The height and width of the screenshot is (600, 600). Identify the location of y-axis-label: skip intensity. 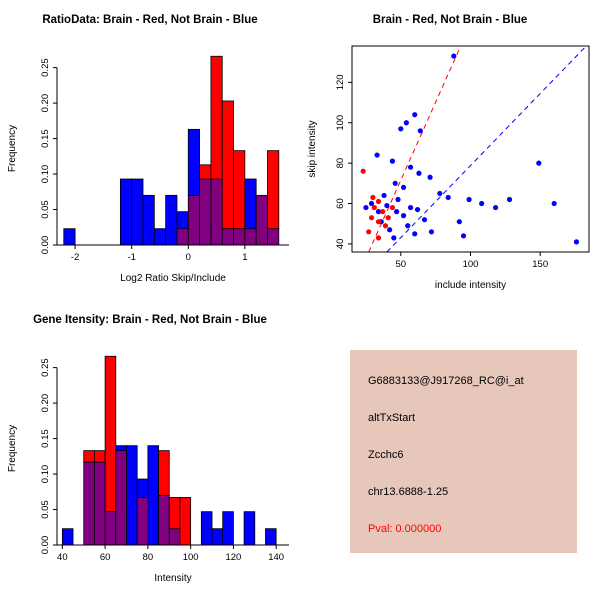
(312, 148).